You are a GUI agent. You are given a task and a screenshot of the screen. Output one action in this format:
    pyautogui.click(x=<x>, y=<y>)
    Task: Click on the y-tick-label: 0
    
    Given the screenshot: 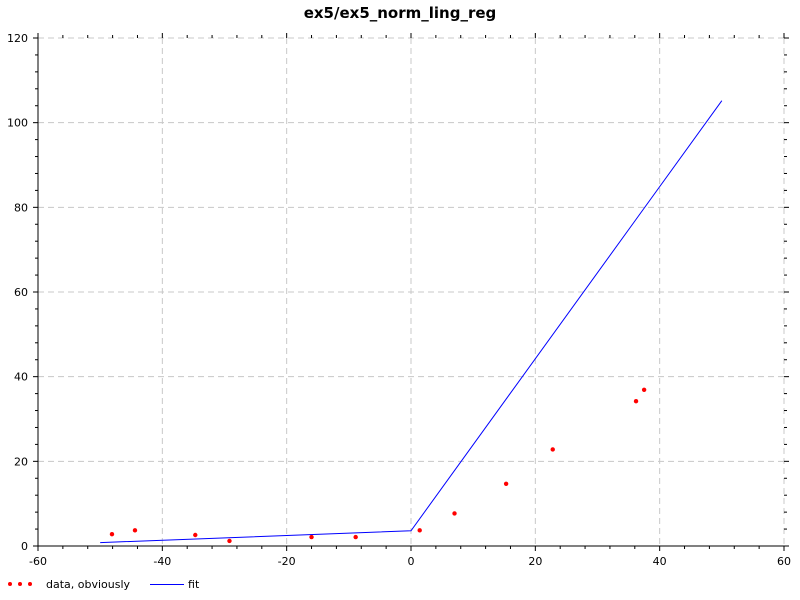 What is the action you would take?
    pyautogui.click(x=24, y=546)
    